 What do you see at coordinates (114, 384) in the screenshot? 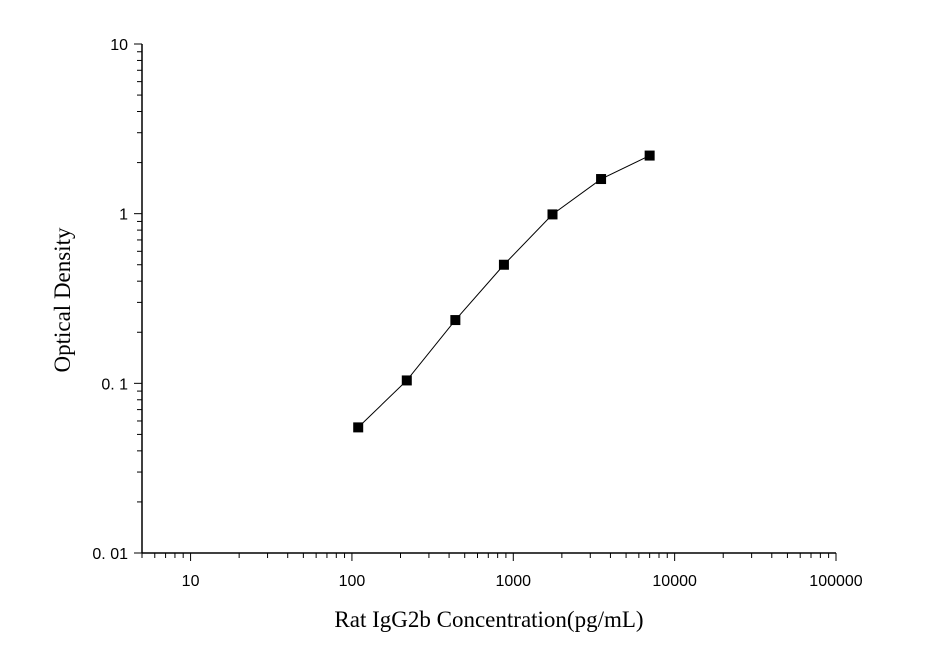
I see `y-tick-label: 0. 1` at bounding box center [114, 384].